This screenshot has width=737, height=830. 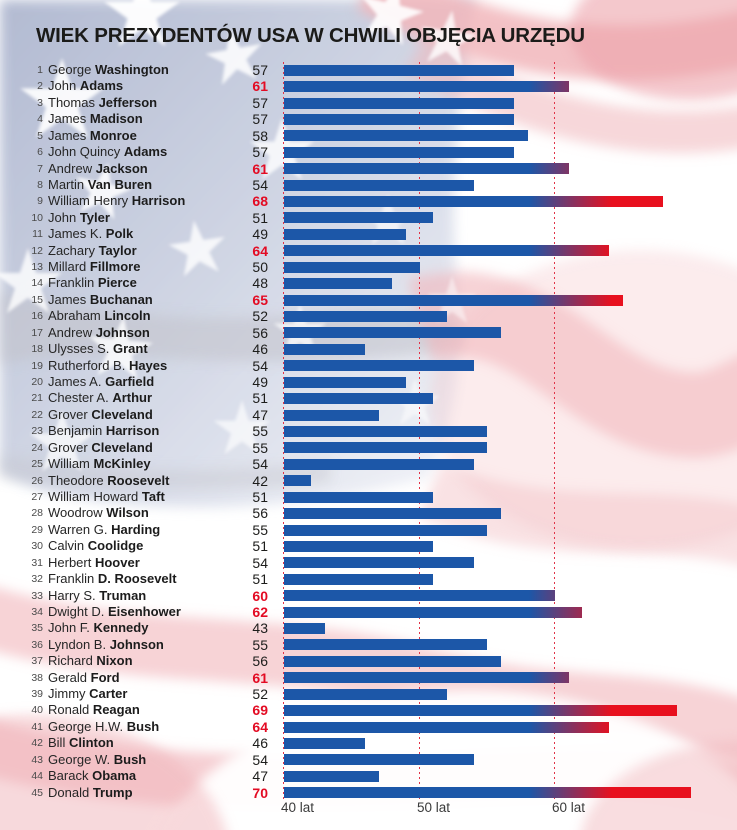 I want to click on president-row: 6 John Quincy Adams 57, so click(x=368, y=152).